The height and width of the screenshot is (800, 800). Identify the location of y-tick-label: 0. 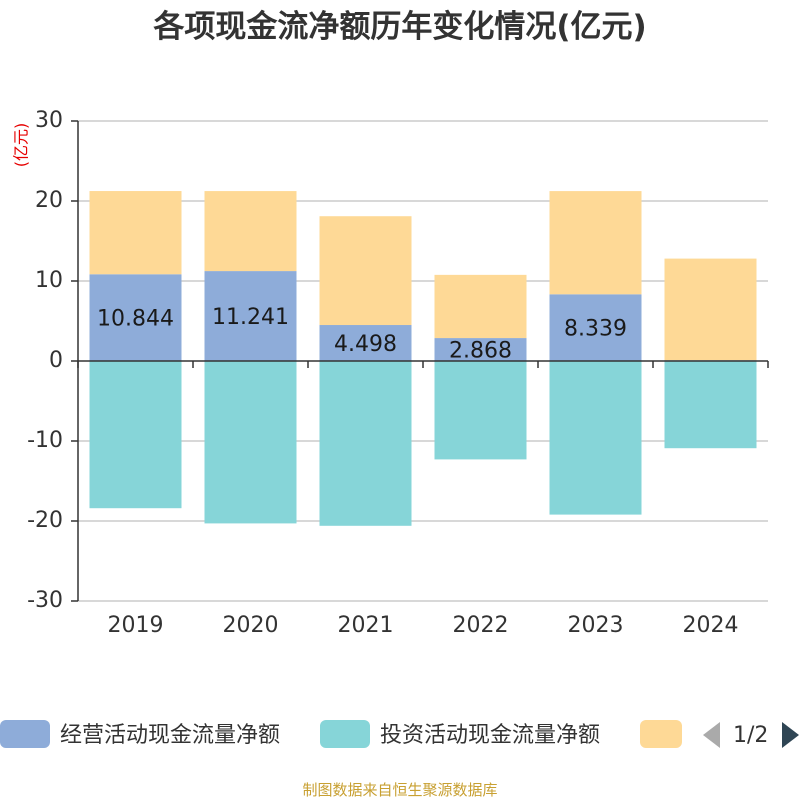
(56, 360).